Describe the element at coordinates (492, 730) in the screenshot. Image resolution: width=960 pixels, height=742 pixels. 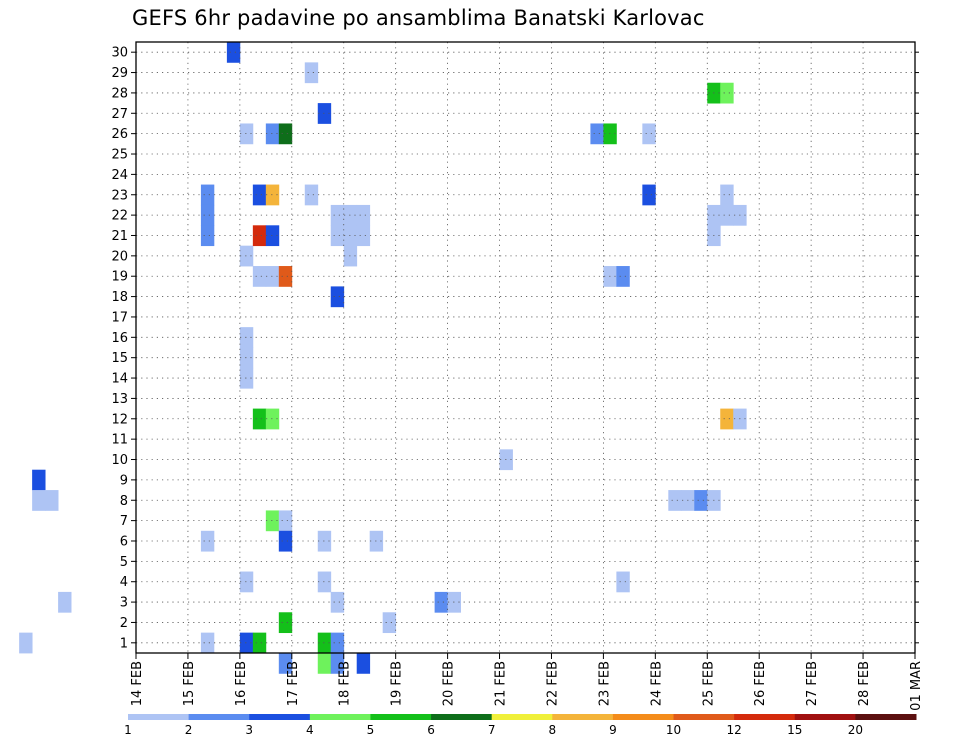
I see `legend-label: 7` at that location.